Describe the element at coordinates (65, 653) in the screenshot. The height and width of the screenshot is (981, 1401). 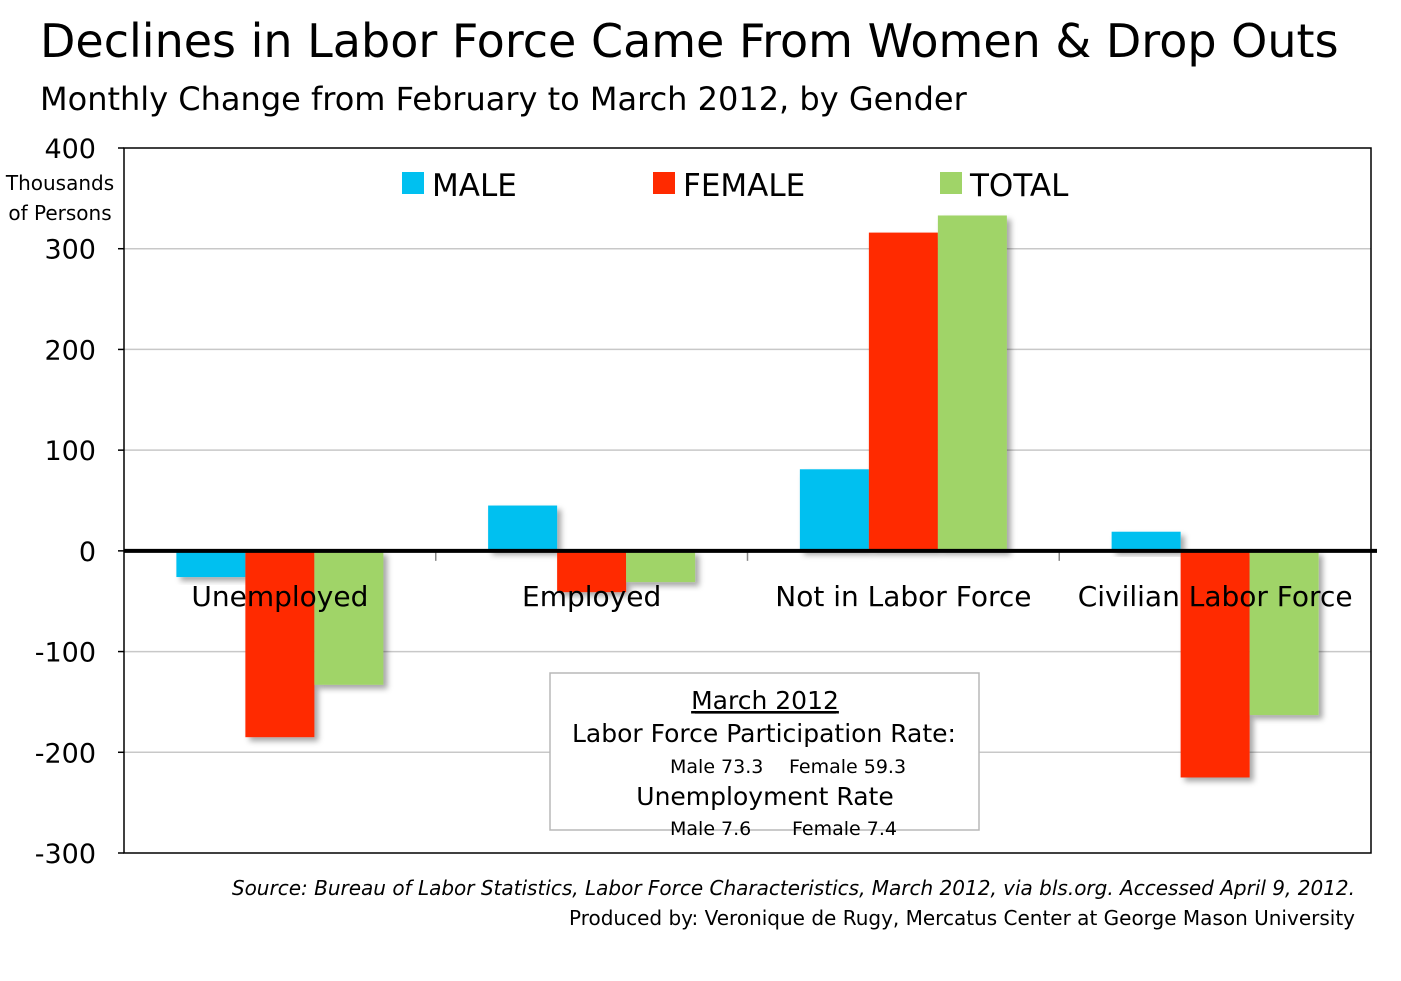
I see `y-tick-label: -100` at that location.